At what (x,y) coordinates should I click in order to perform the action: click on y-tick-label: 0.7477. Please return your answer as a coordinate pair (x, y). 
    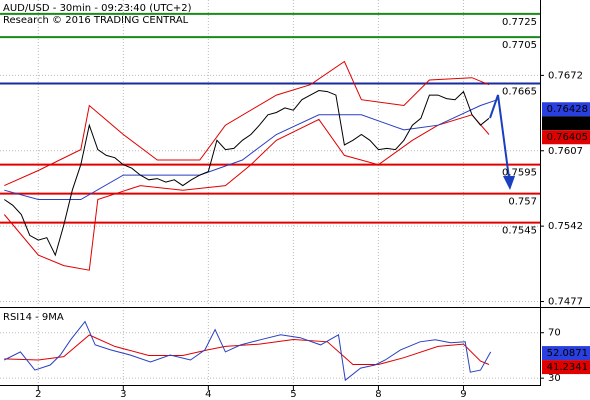
    Looking at the image, I should click on (565, 302).